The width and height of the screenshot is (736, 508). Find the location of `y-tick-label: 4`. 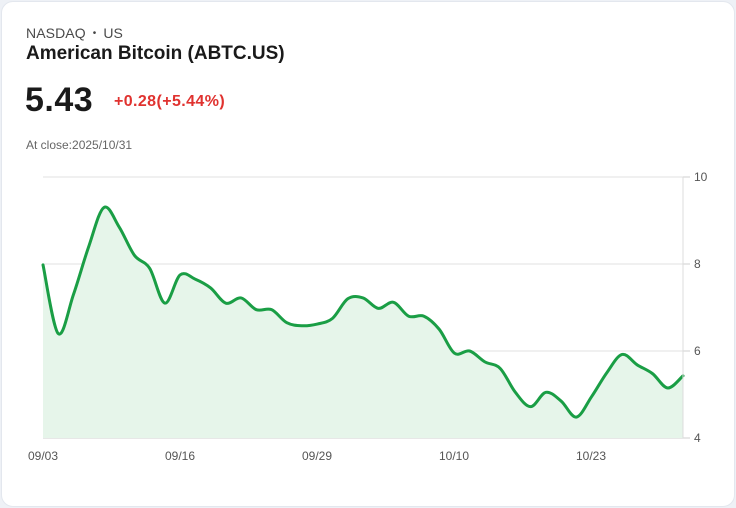

y-tick-label: 4 is located at coordinates (697, 438).